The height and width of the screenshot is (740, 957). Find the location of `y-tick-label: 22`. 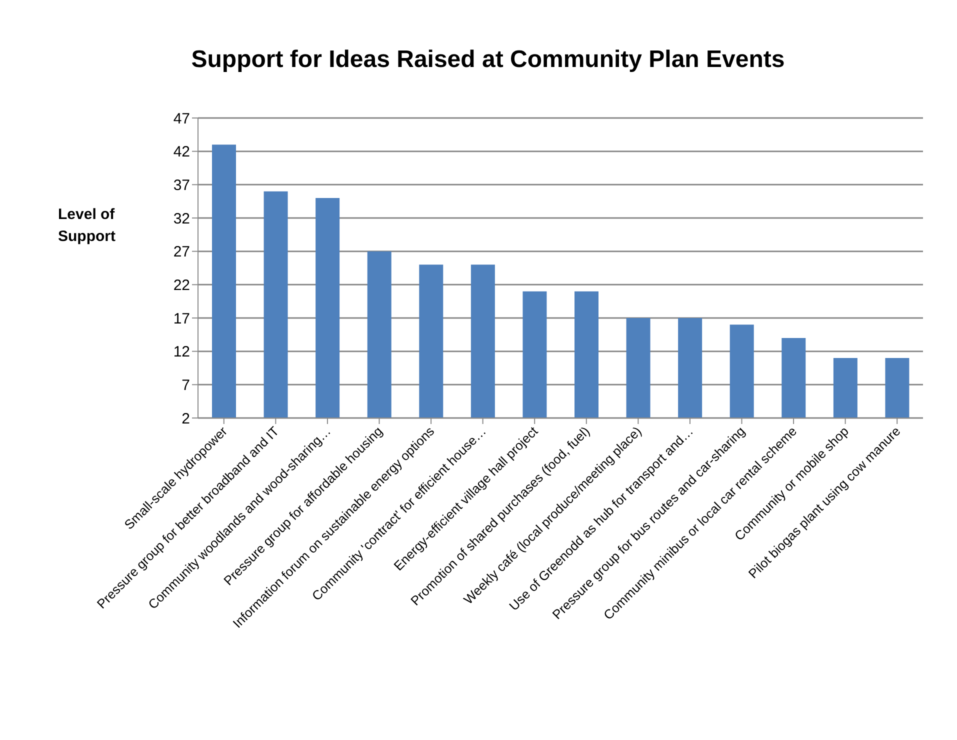

y-tick-label: 22 is located at coordinates (181, 285).